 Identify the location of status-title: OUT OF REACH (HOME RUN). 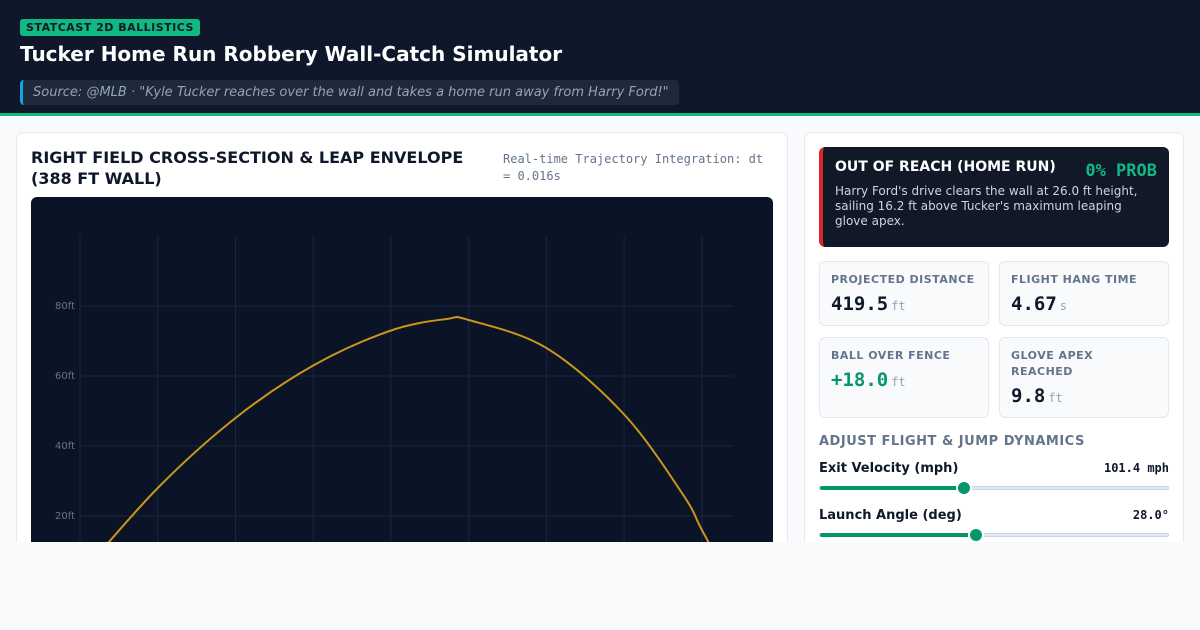
(945, 167).